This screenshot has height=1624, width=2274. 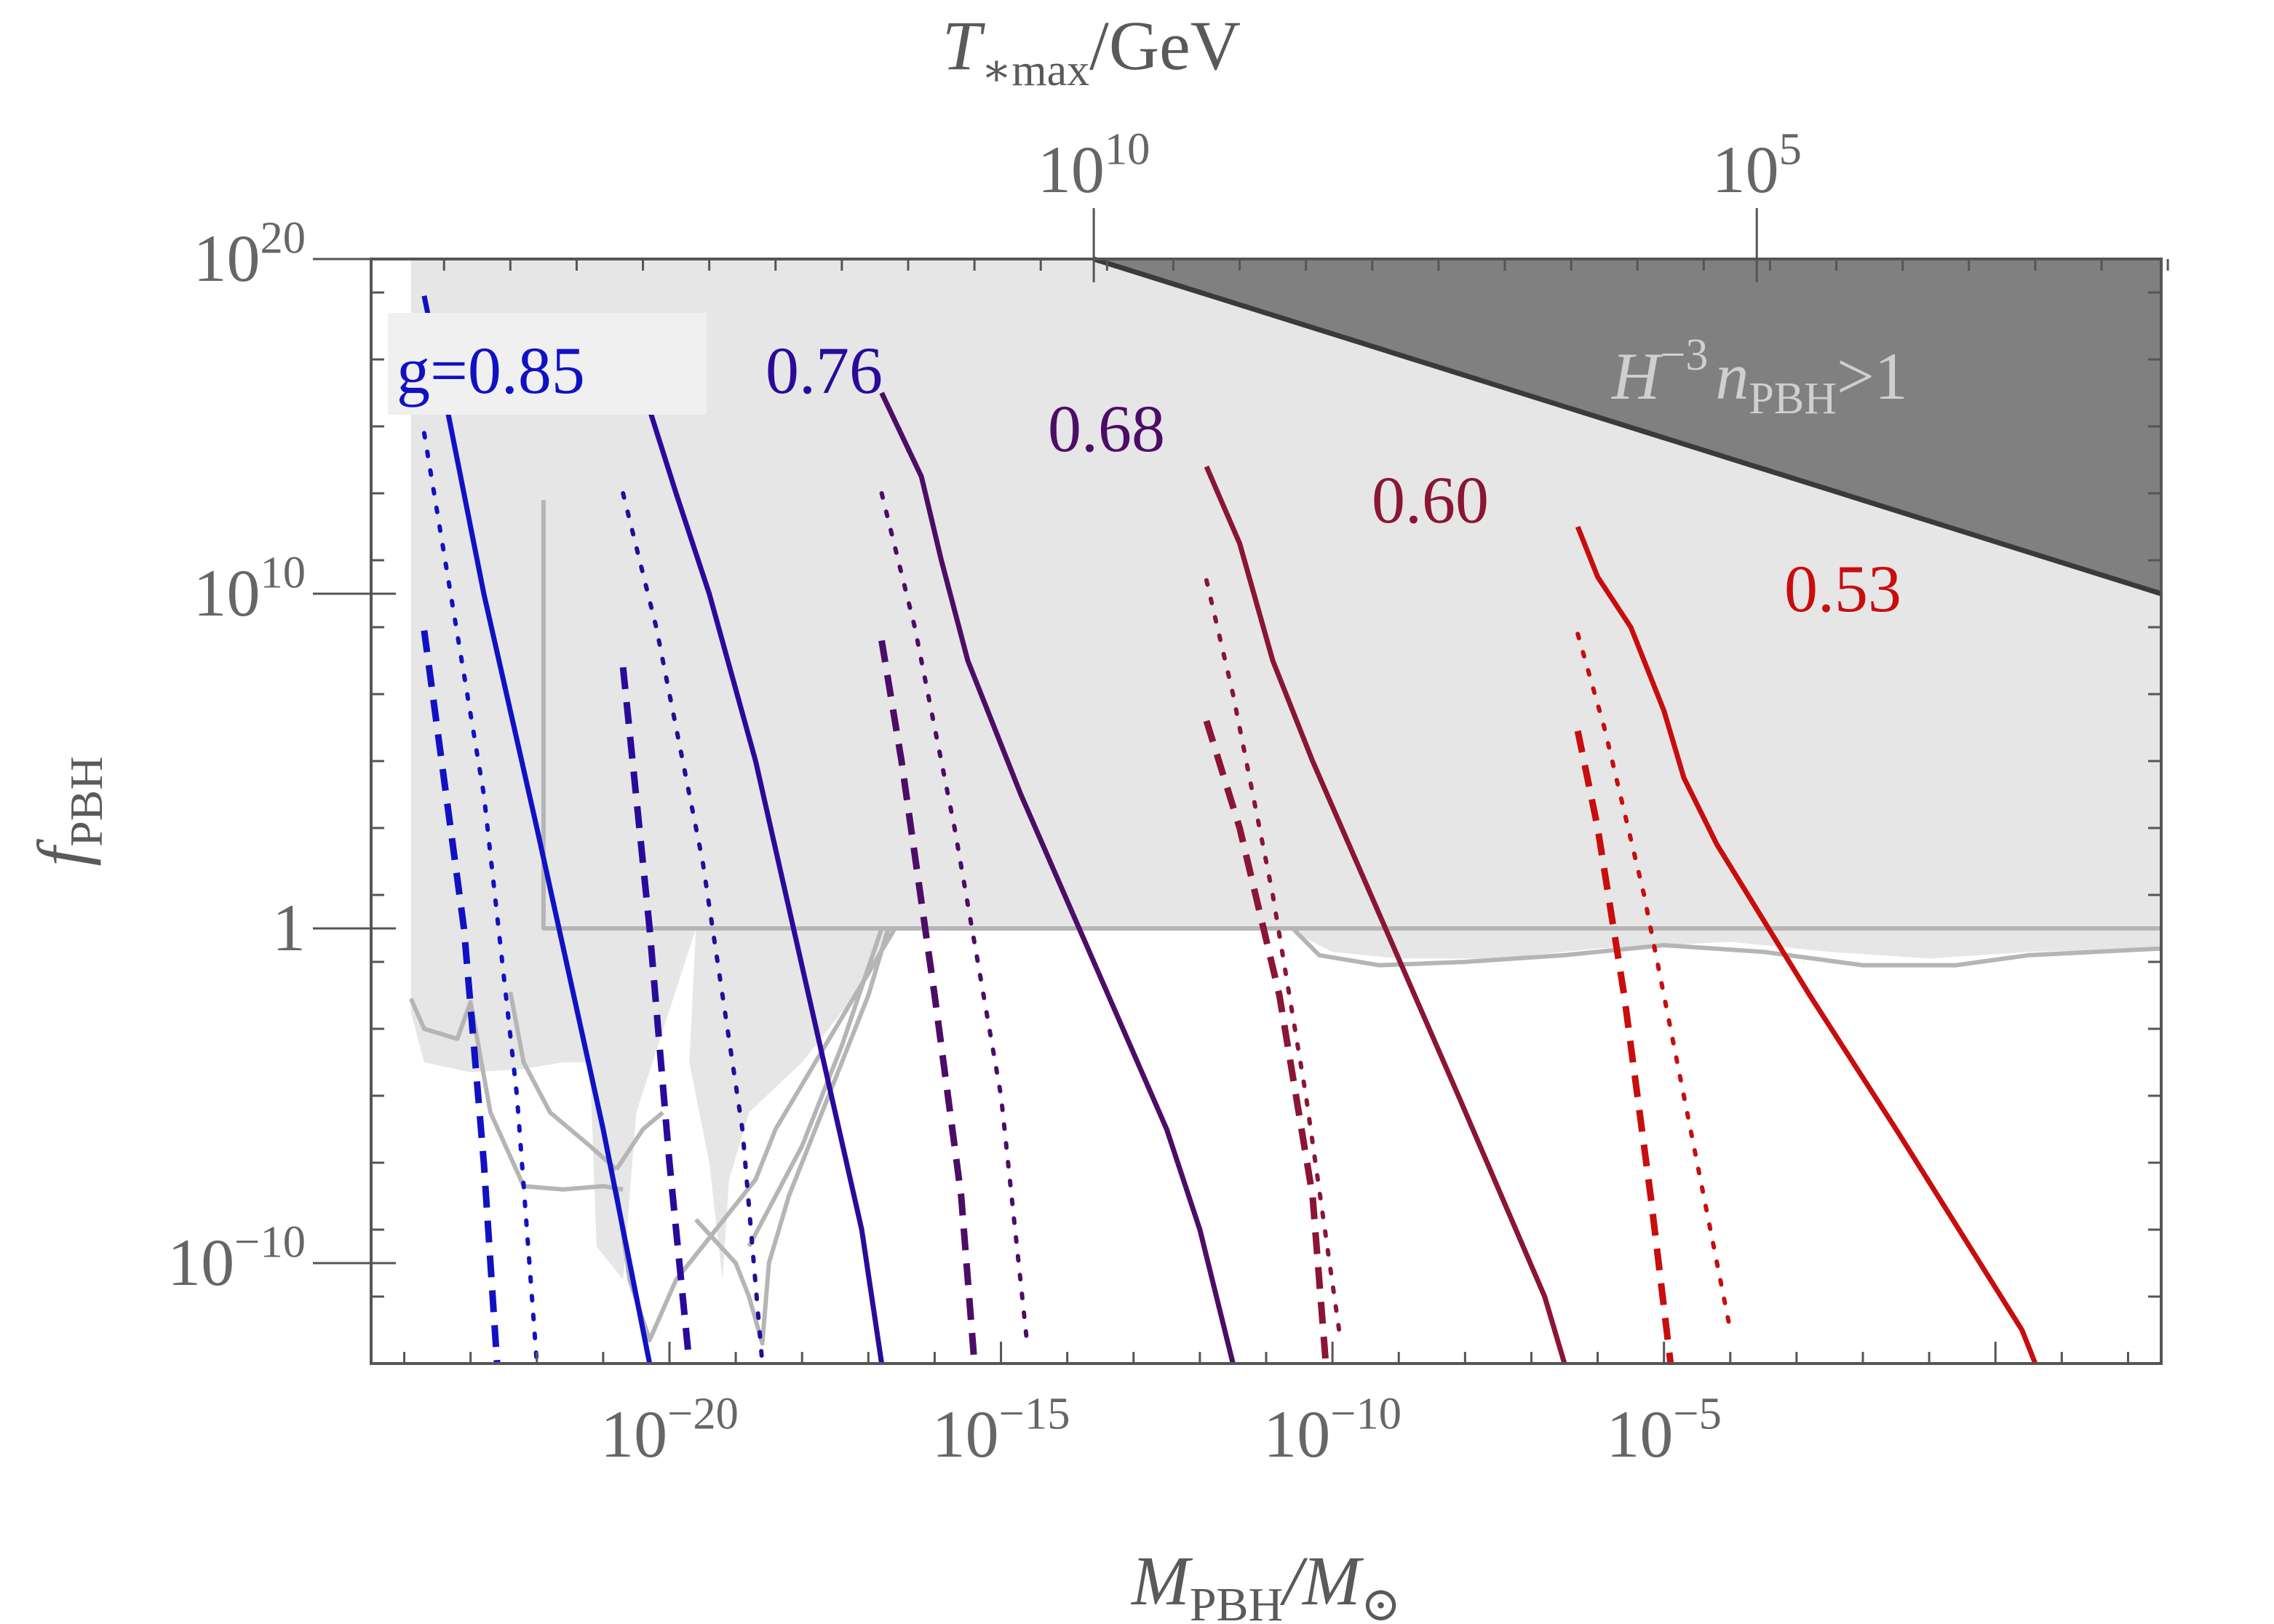 What do you see at coordinates (1265, 1583) in the screenshot?
I see `x-axis-title: MPBH/M⊙` at bounding box center [1265, 1583].